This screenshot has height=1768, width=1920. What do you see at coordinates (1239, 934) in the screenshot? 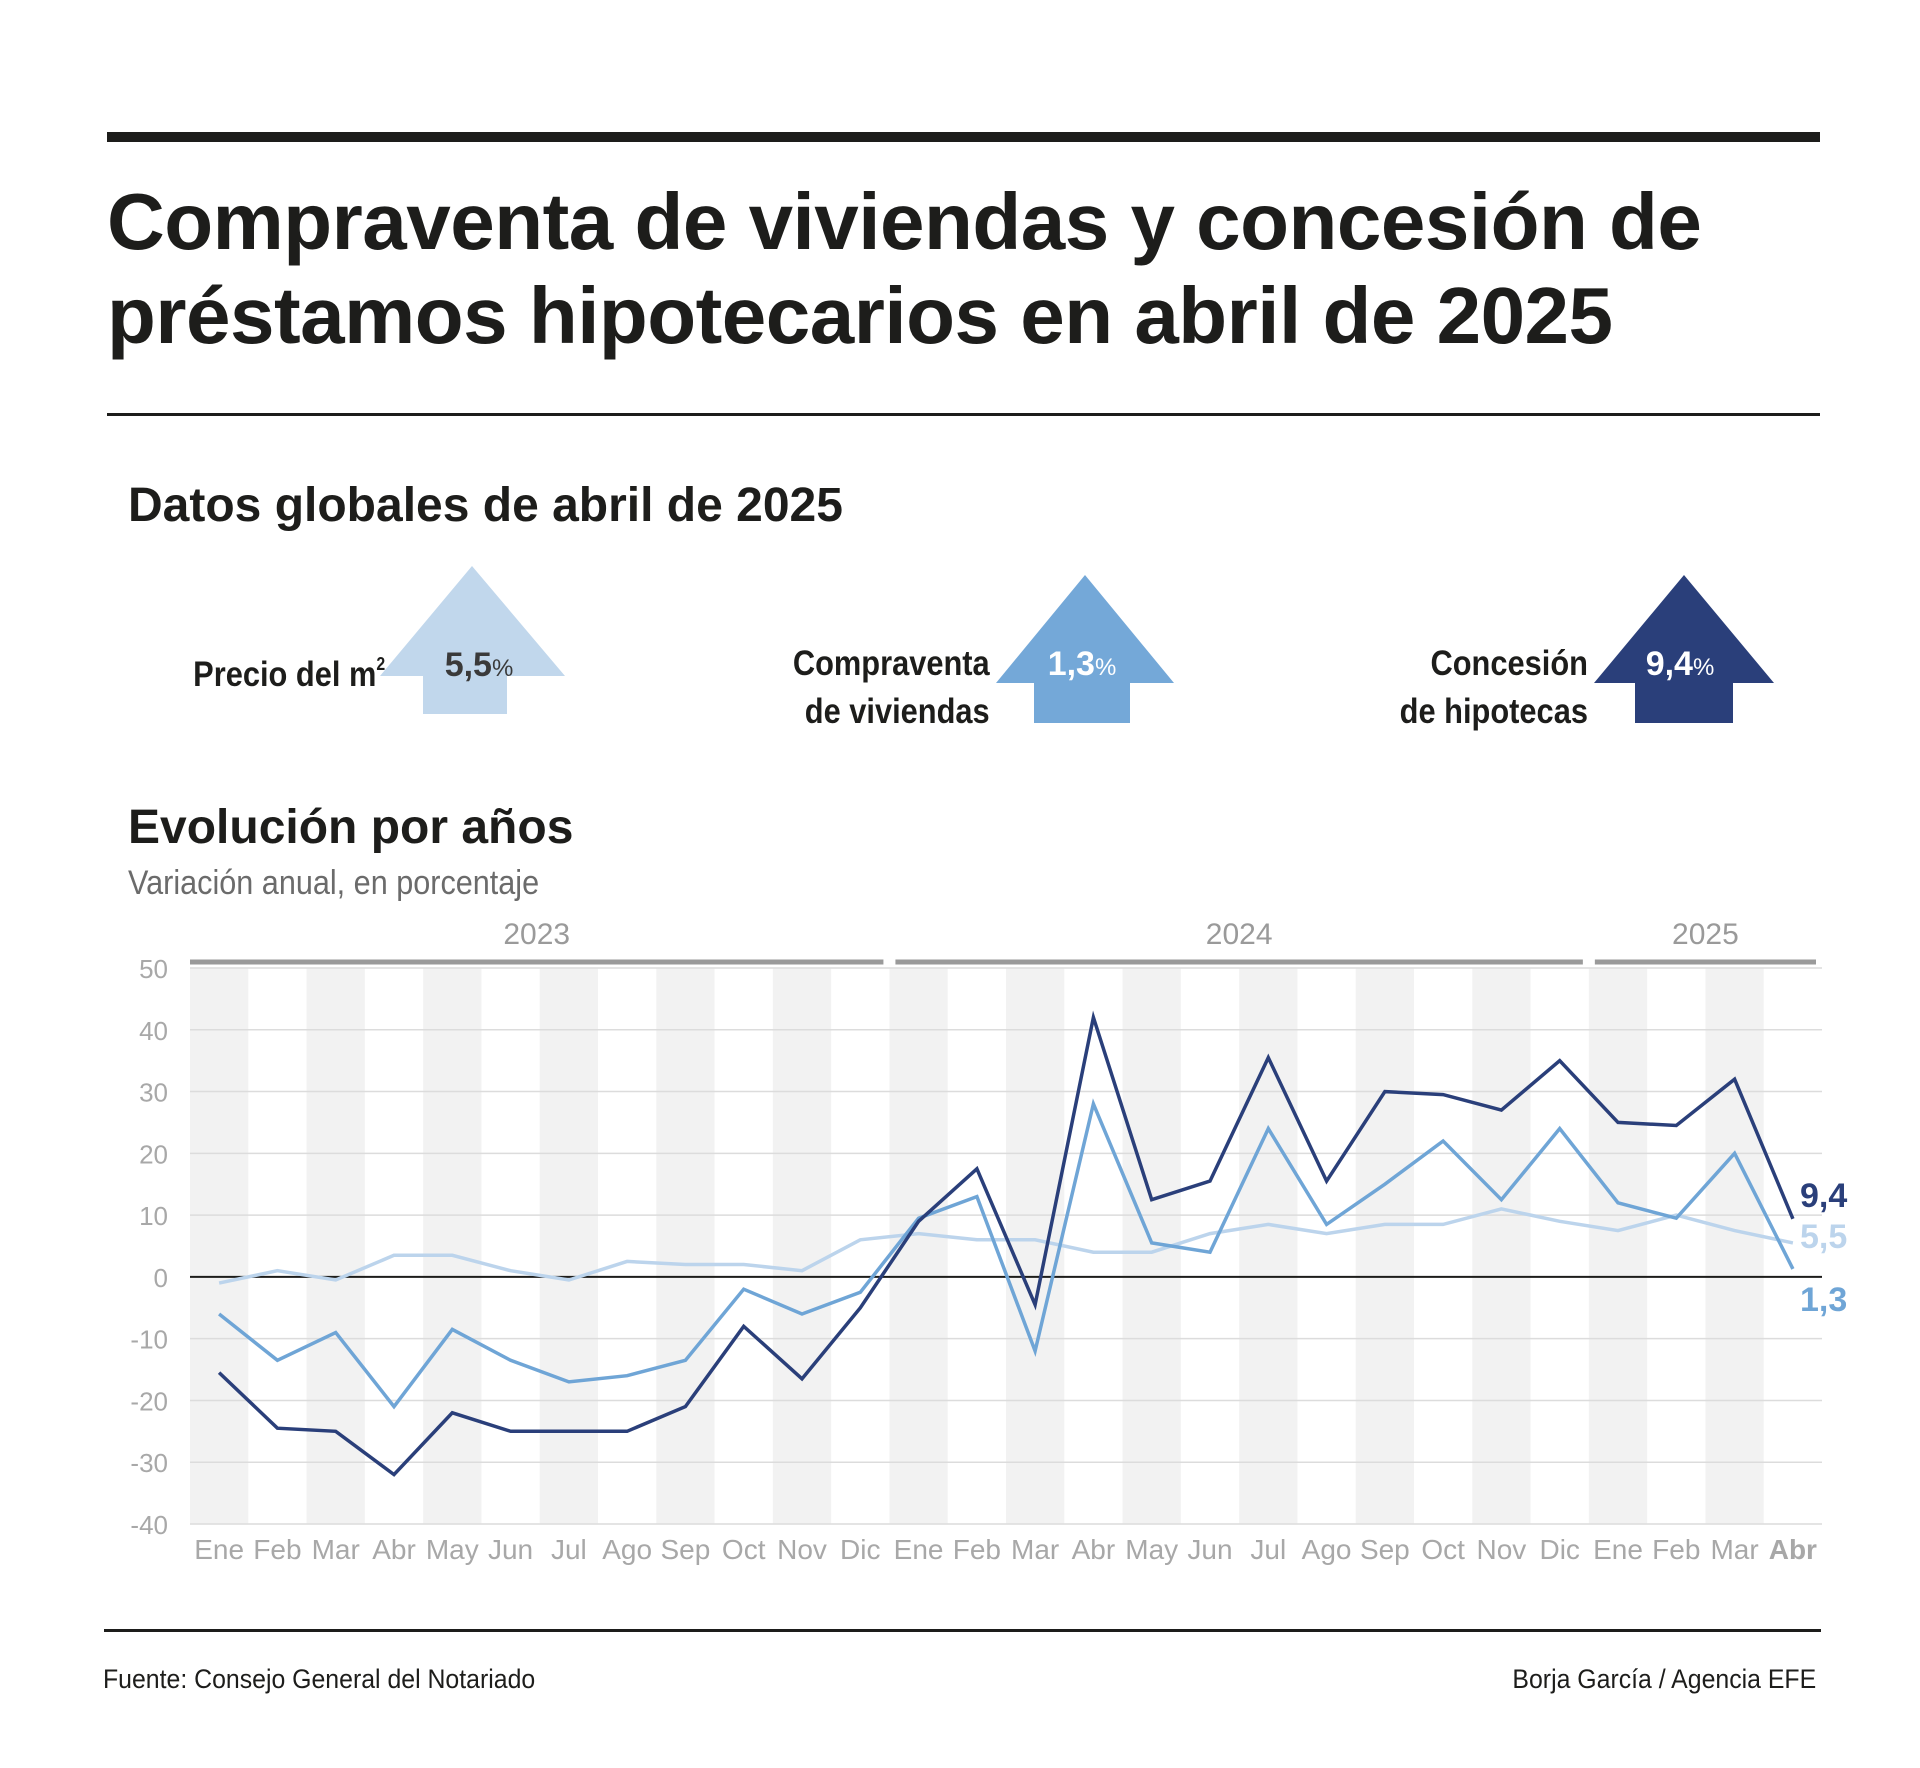
I see `year-group-label: 2024` at bounding box center [1239, 934].